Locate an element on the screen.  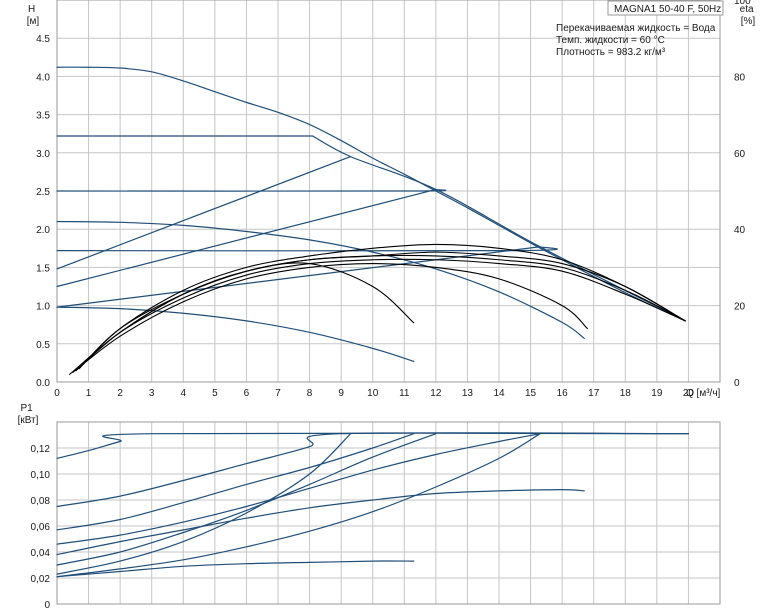
head-axis-label-line2: [м] is located at coordinates (33, 21).